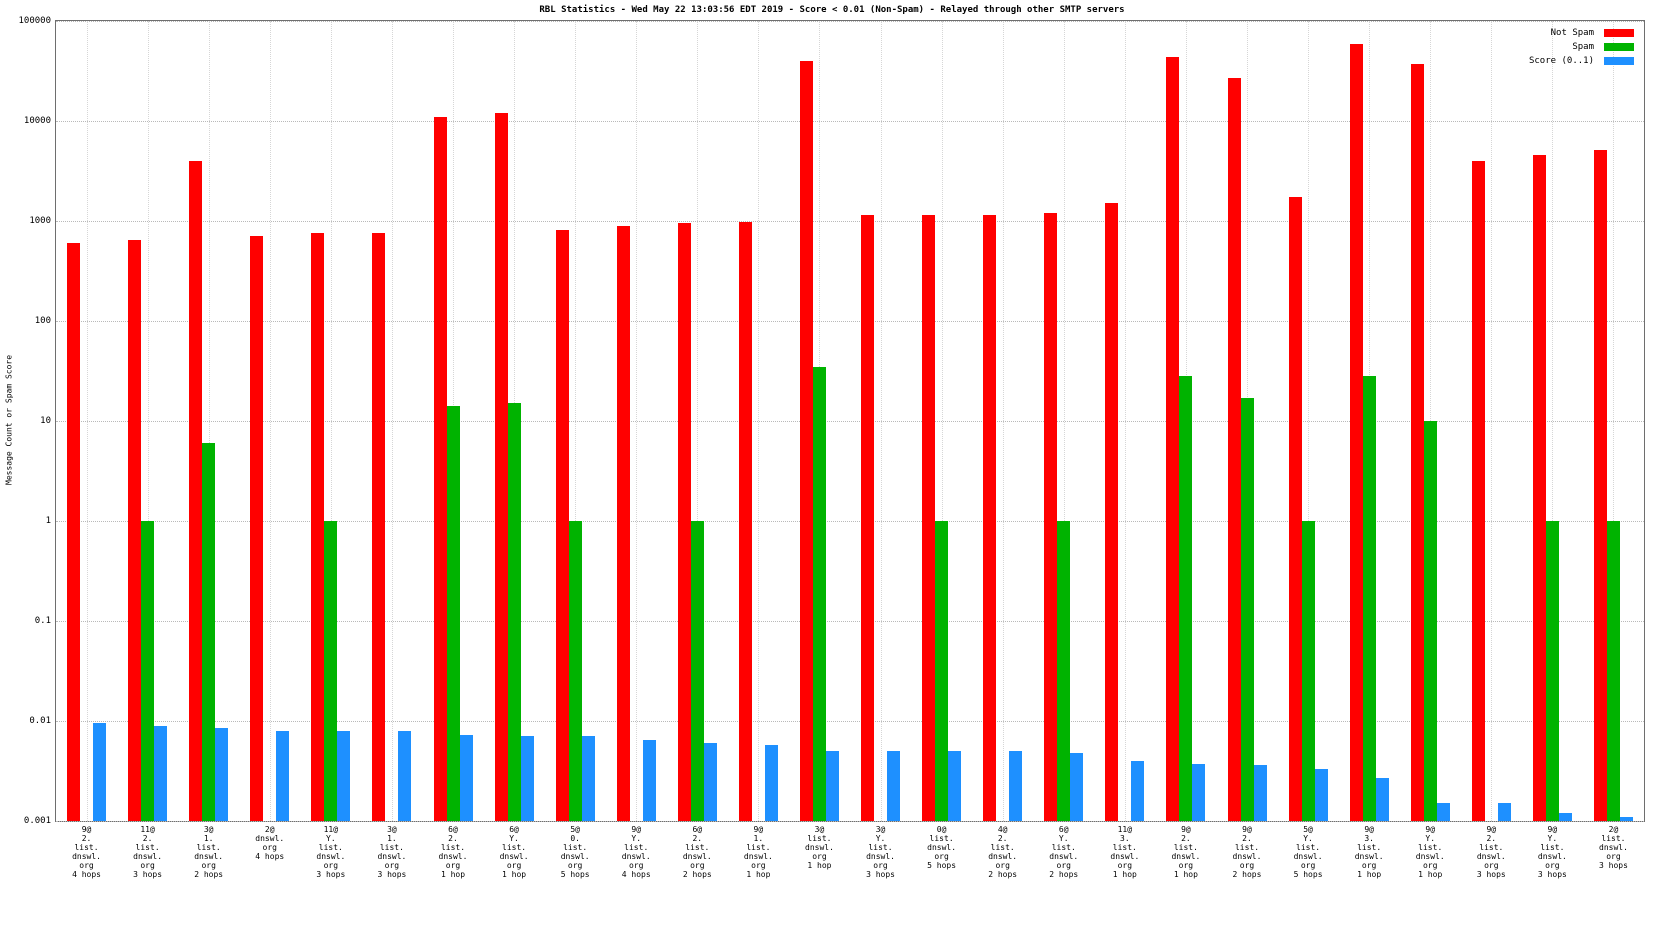 This screenshot has width=1664, height=936. I want to click on x-tick-label: 3@ 1. list. dnswl. org 2 hops, so click(209, 852).